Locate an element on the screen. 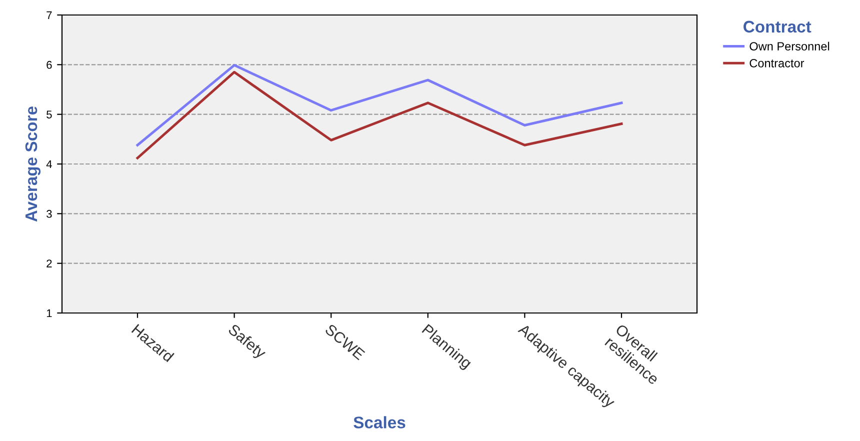  y-tick-label: 3 is located at coordinates (49, 214).